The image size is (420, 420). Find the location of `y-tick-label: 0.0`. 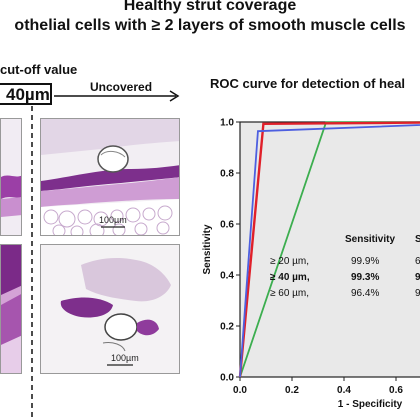

y-tick-label: 0.0 is located at coordinates (227, 378).